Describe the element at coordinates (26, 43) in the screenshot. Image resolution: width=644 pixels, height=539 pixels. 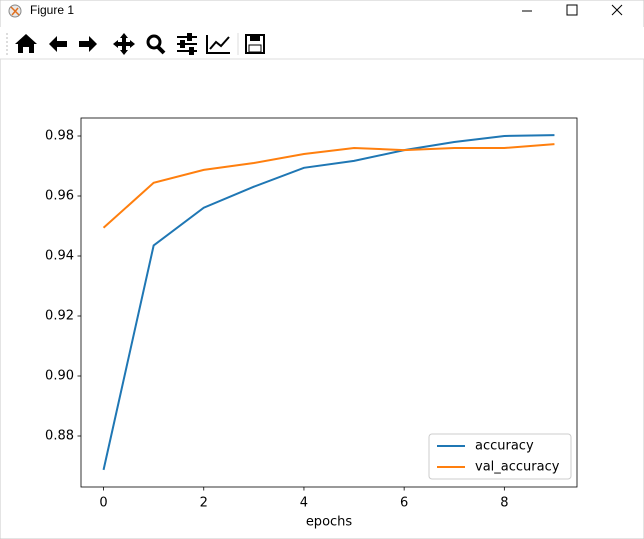
I see `home-button` at that location.